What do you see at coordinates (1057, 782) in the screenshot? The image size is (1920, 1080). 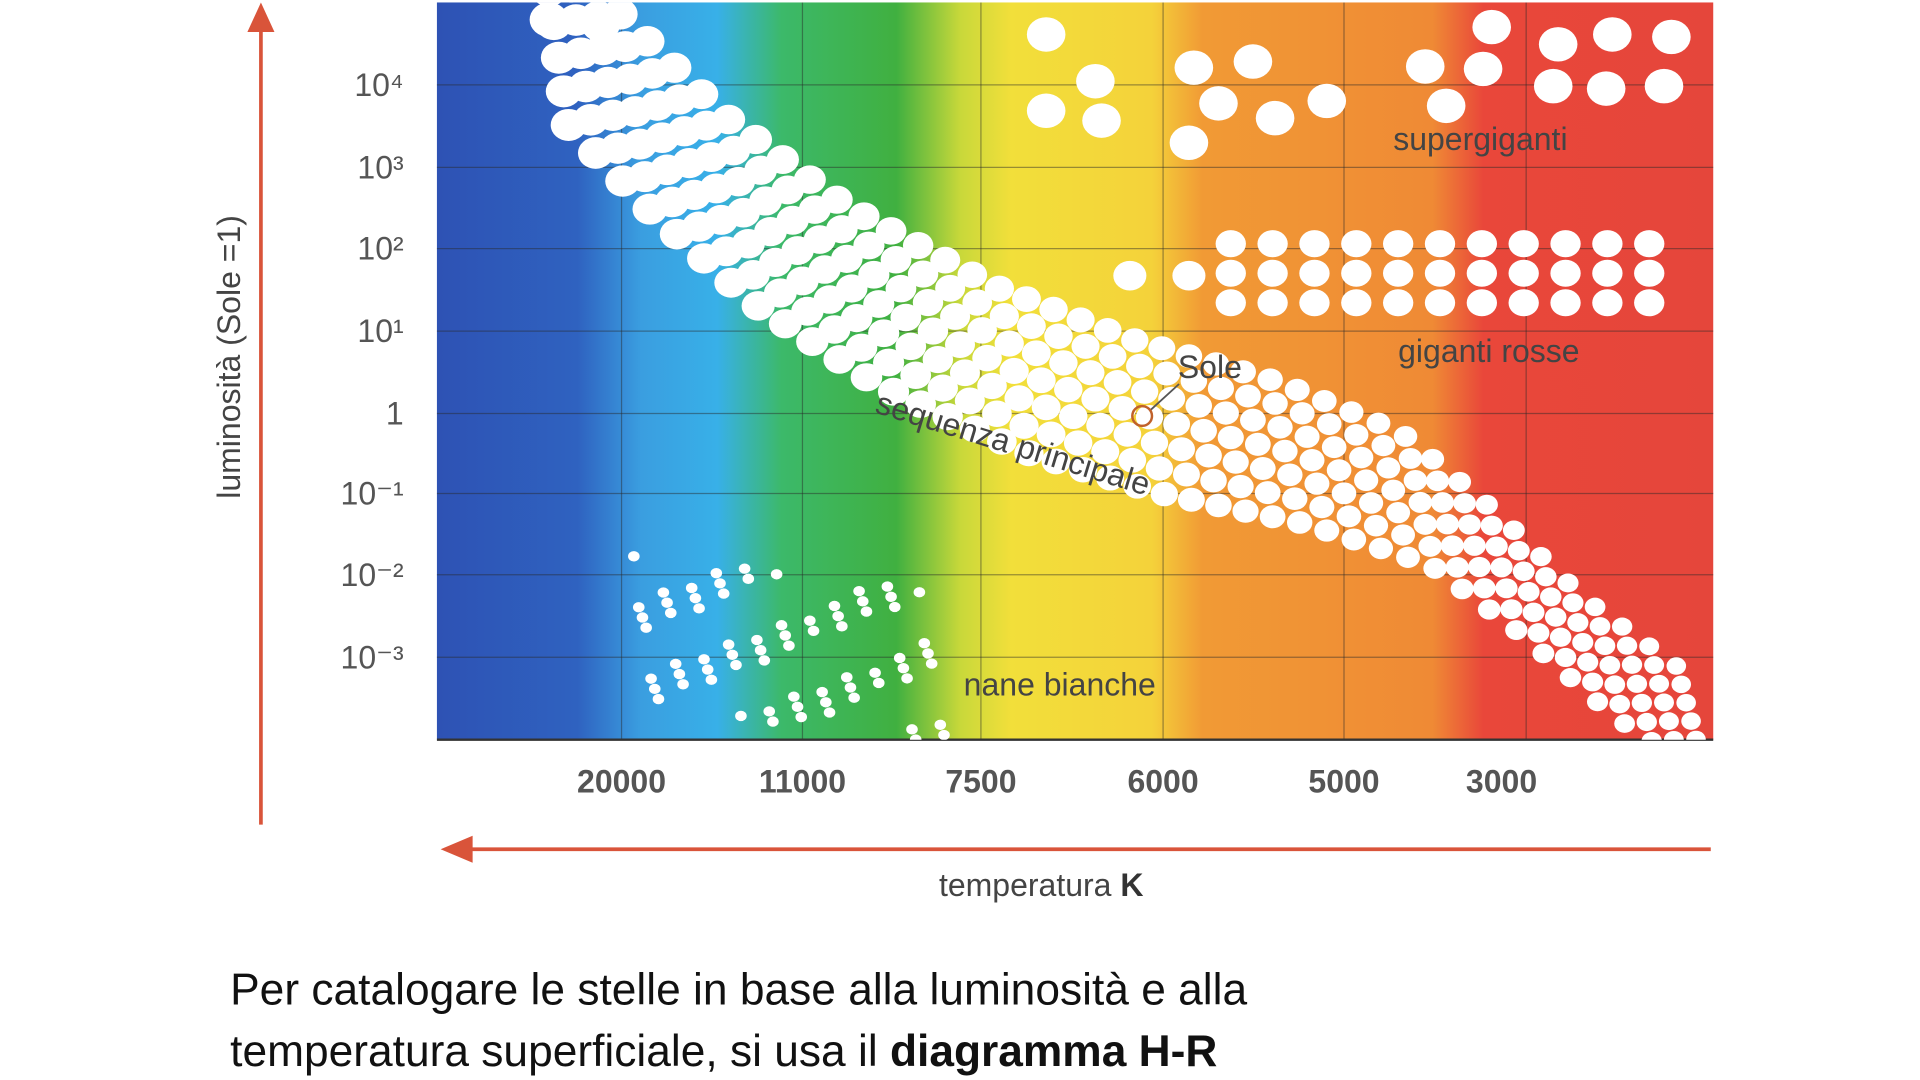 I see `x-ticks: 20000 11000 7500 6000 5000 3000` at bounding box center [1057, 782].